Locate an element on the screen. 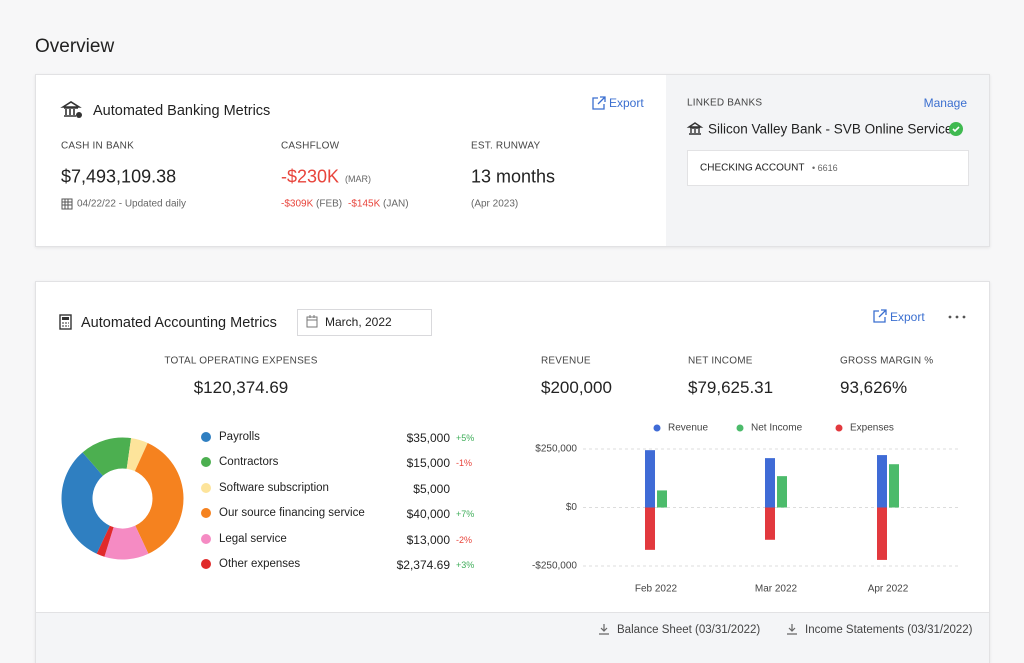 The height and width of the screenshot is (663, 1024). history-period: (FEB) is located at coordinates (329, 204).